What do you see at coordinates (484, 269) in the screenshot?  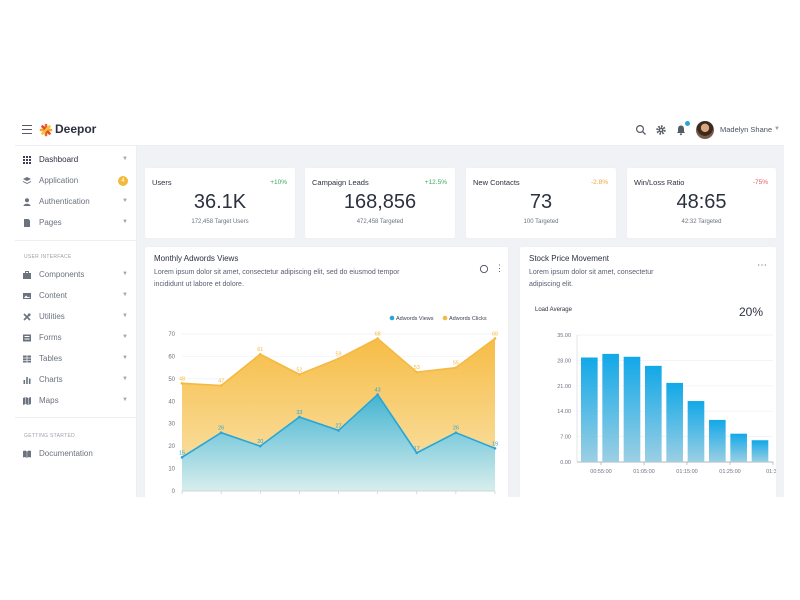 I see `circle-icon` at bounding box center [484, 269].